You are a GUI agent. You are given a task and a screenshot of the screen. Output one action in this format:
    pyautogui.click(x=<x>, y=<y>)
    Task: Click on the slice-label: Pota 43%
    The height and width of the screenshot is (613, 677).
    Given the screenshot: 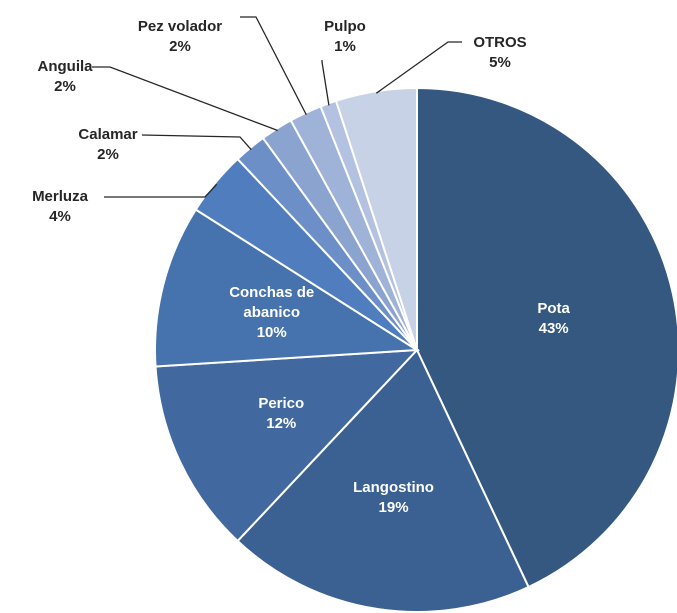 What is the action you would take?
    pyautogui.click(x=554, y=319)
    